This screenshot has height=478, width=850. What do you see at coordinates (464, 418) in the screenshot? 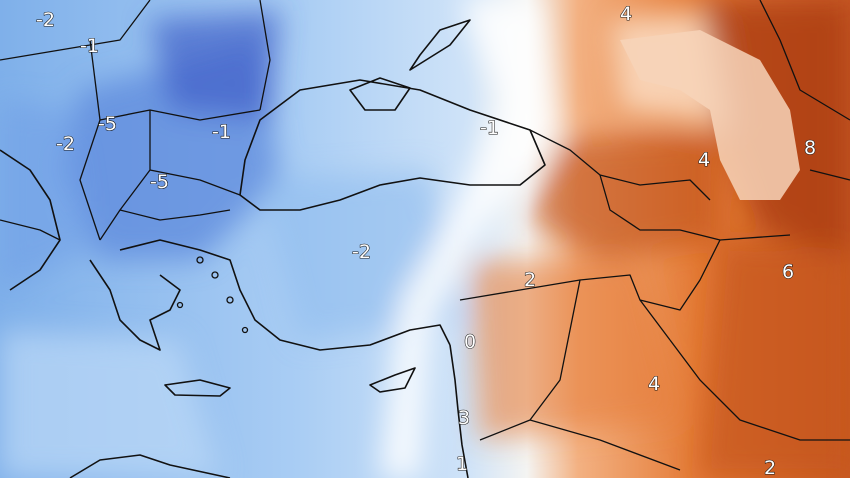
I see `value-label: 3` at bounding box center [464, 418].